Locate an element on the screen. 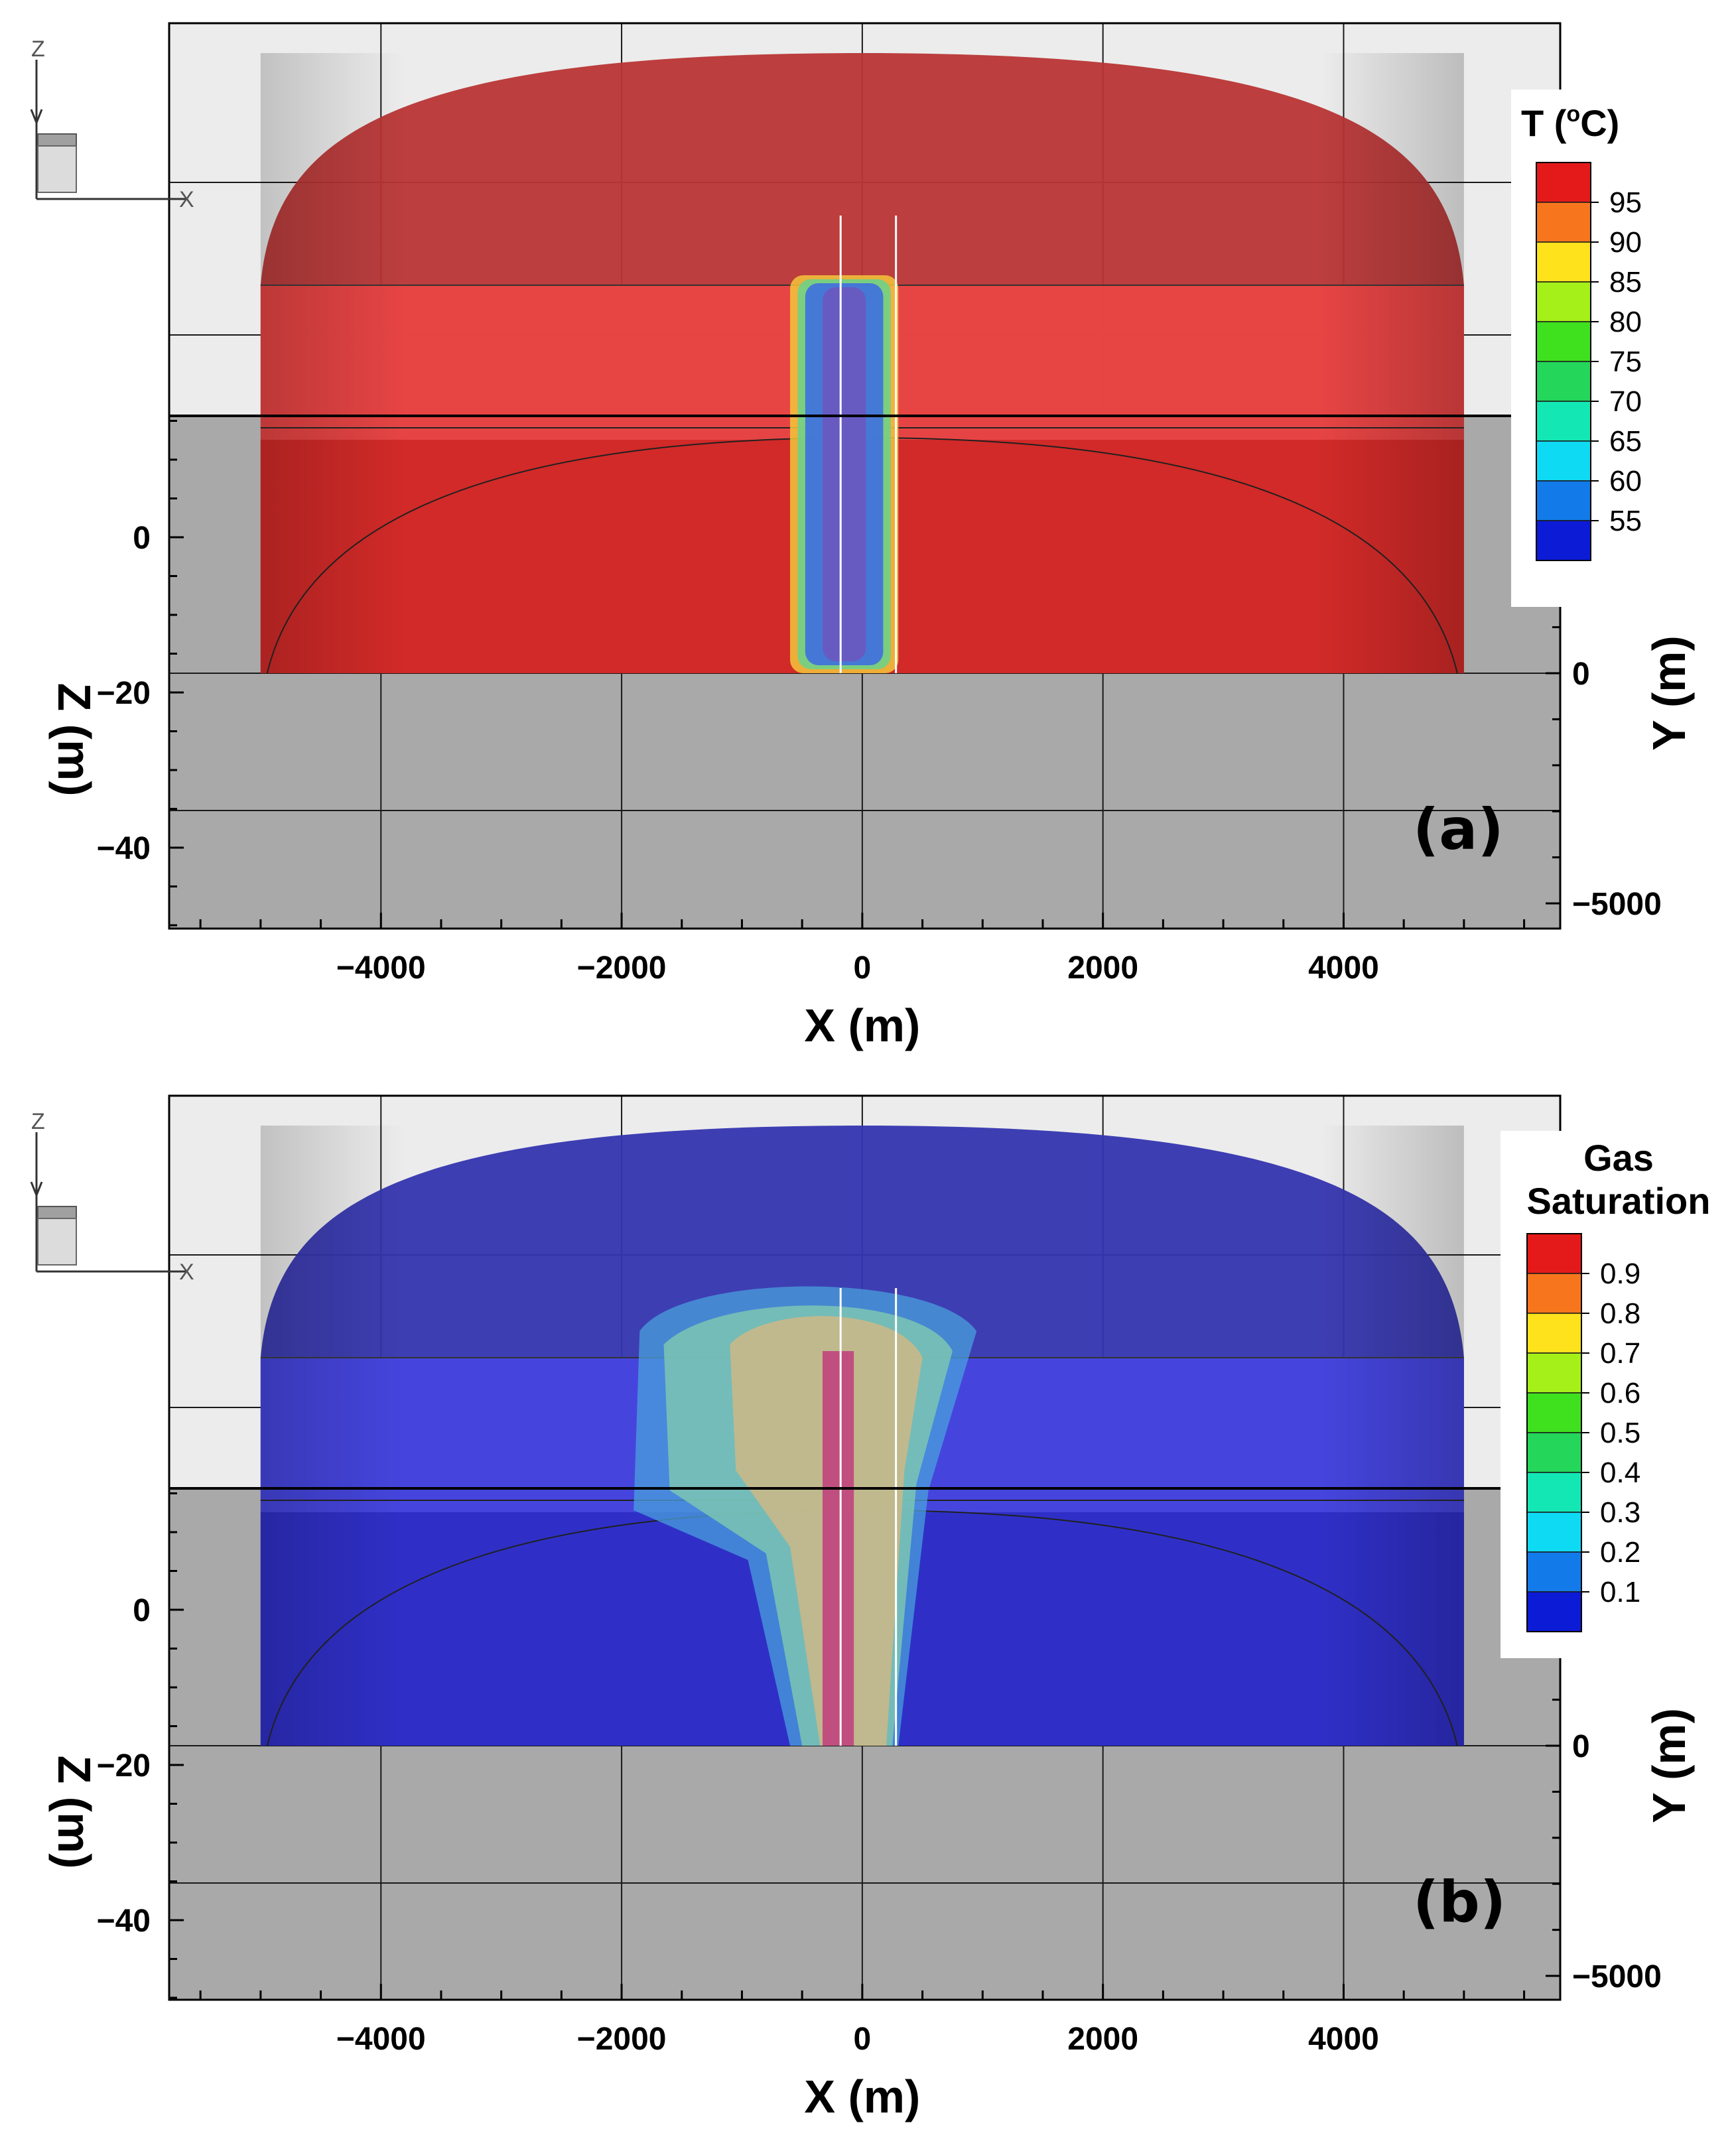 The width and height of the screenshot is (1736, 2147). legend-tick-label: 0.3 is located at coordinates (1620, 1513).